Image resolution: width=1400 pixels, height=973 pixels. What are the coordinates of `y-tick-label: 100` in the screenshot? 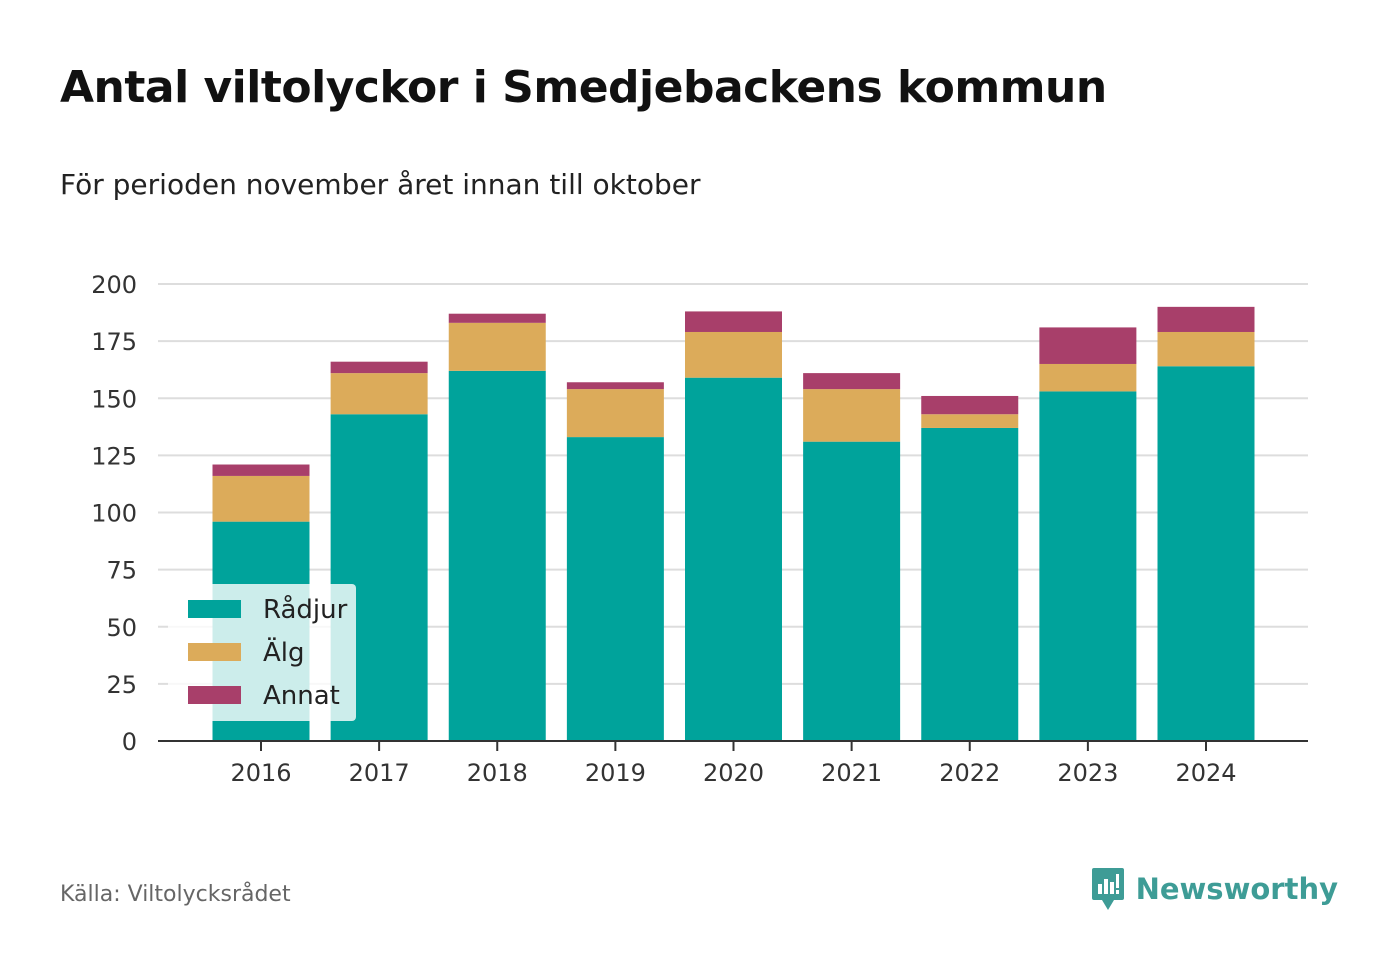 It's located at (114, 514).